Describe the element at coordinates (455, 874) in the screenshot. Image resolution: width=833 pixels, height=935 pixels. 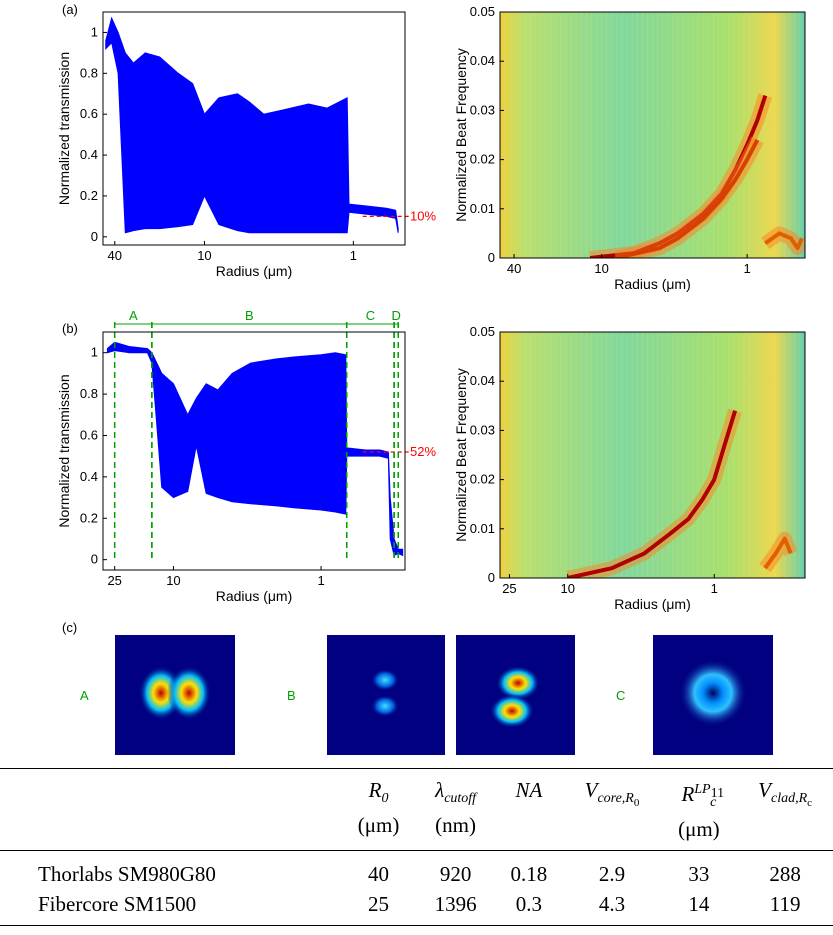
I see `value-cell: 920` at that location.